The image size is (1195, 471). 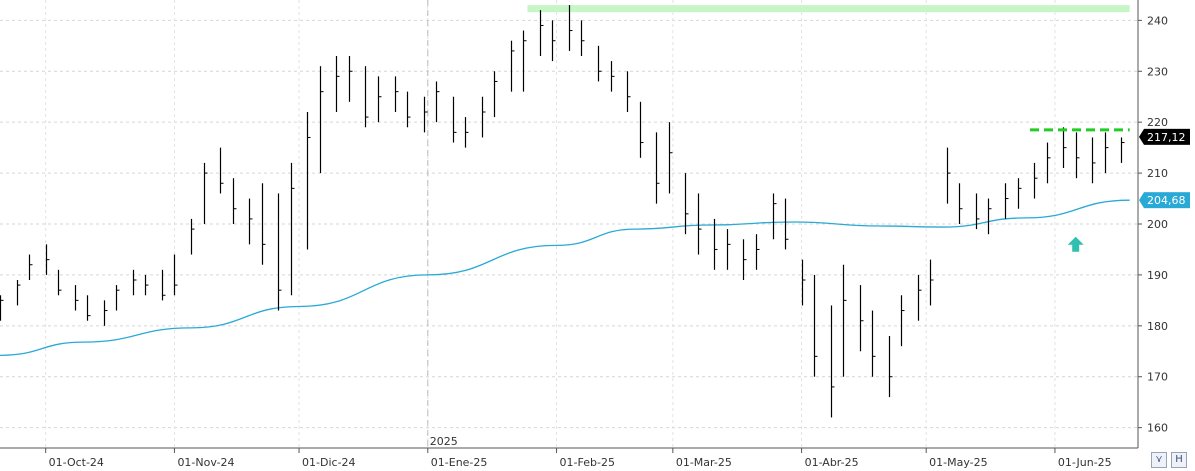 I want to click on up-arrow-icon, so click(x=1075, y=244).